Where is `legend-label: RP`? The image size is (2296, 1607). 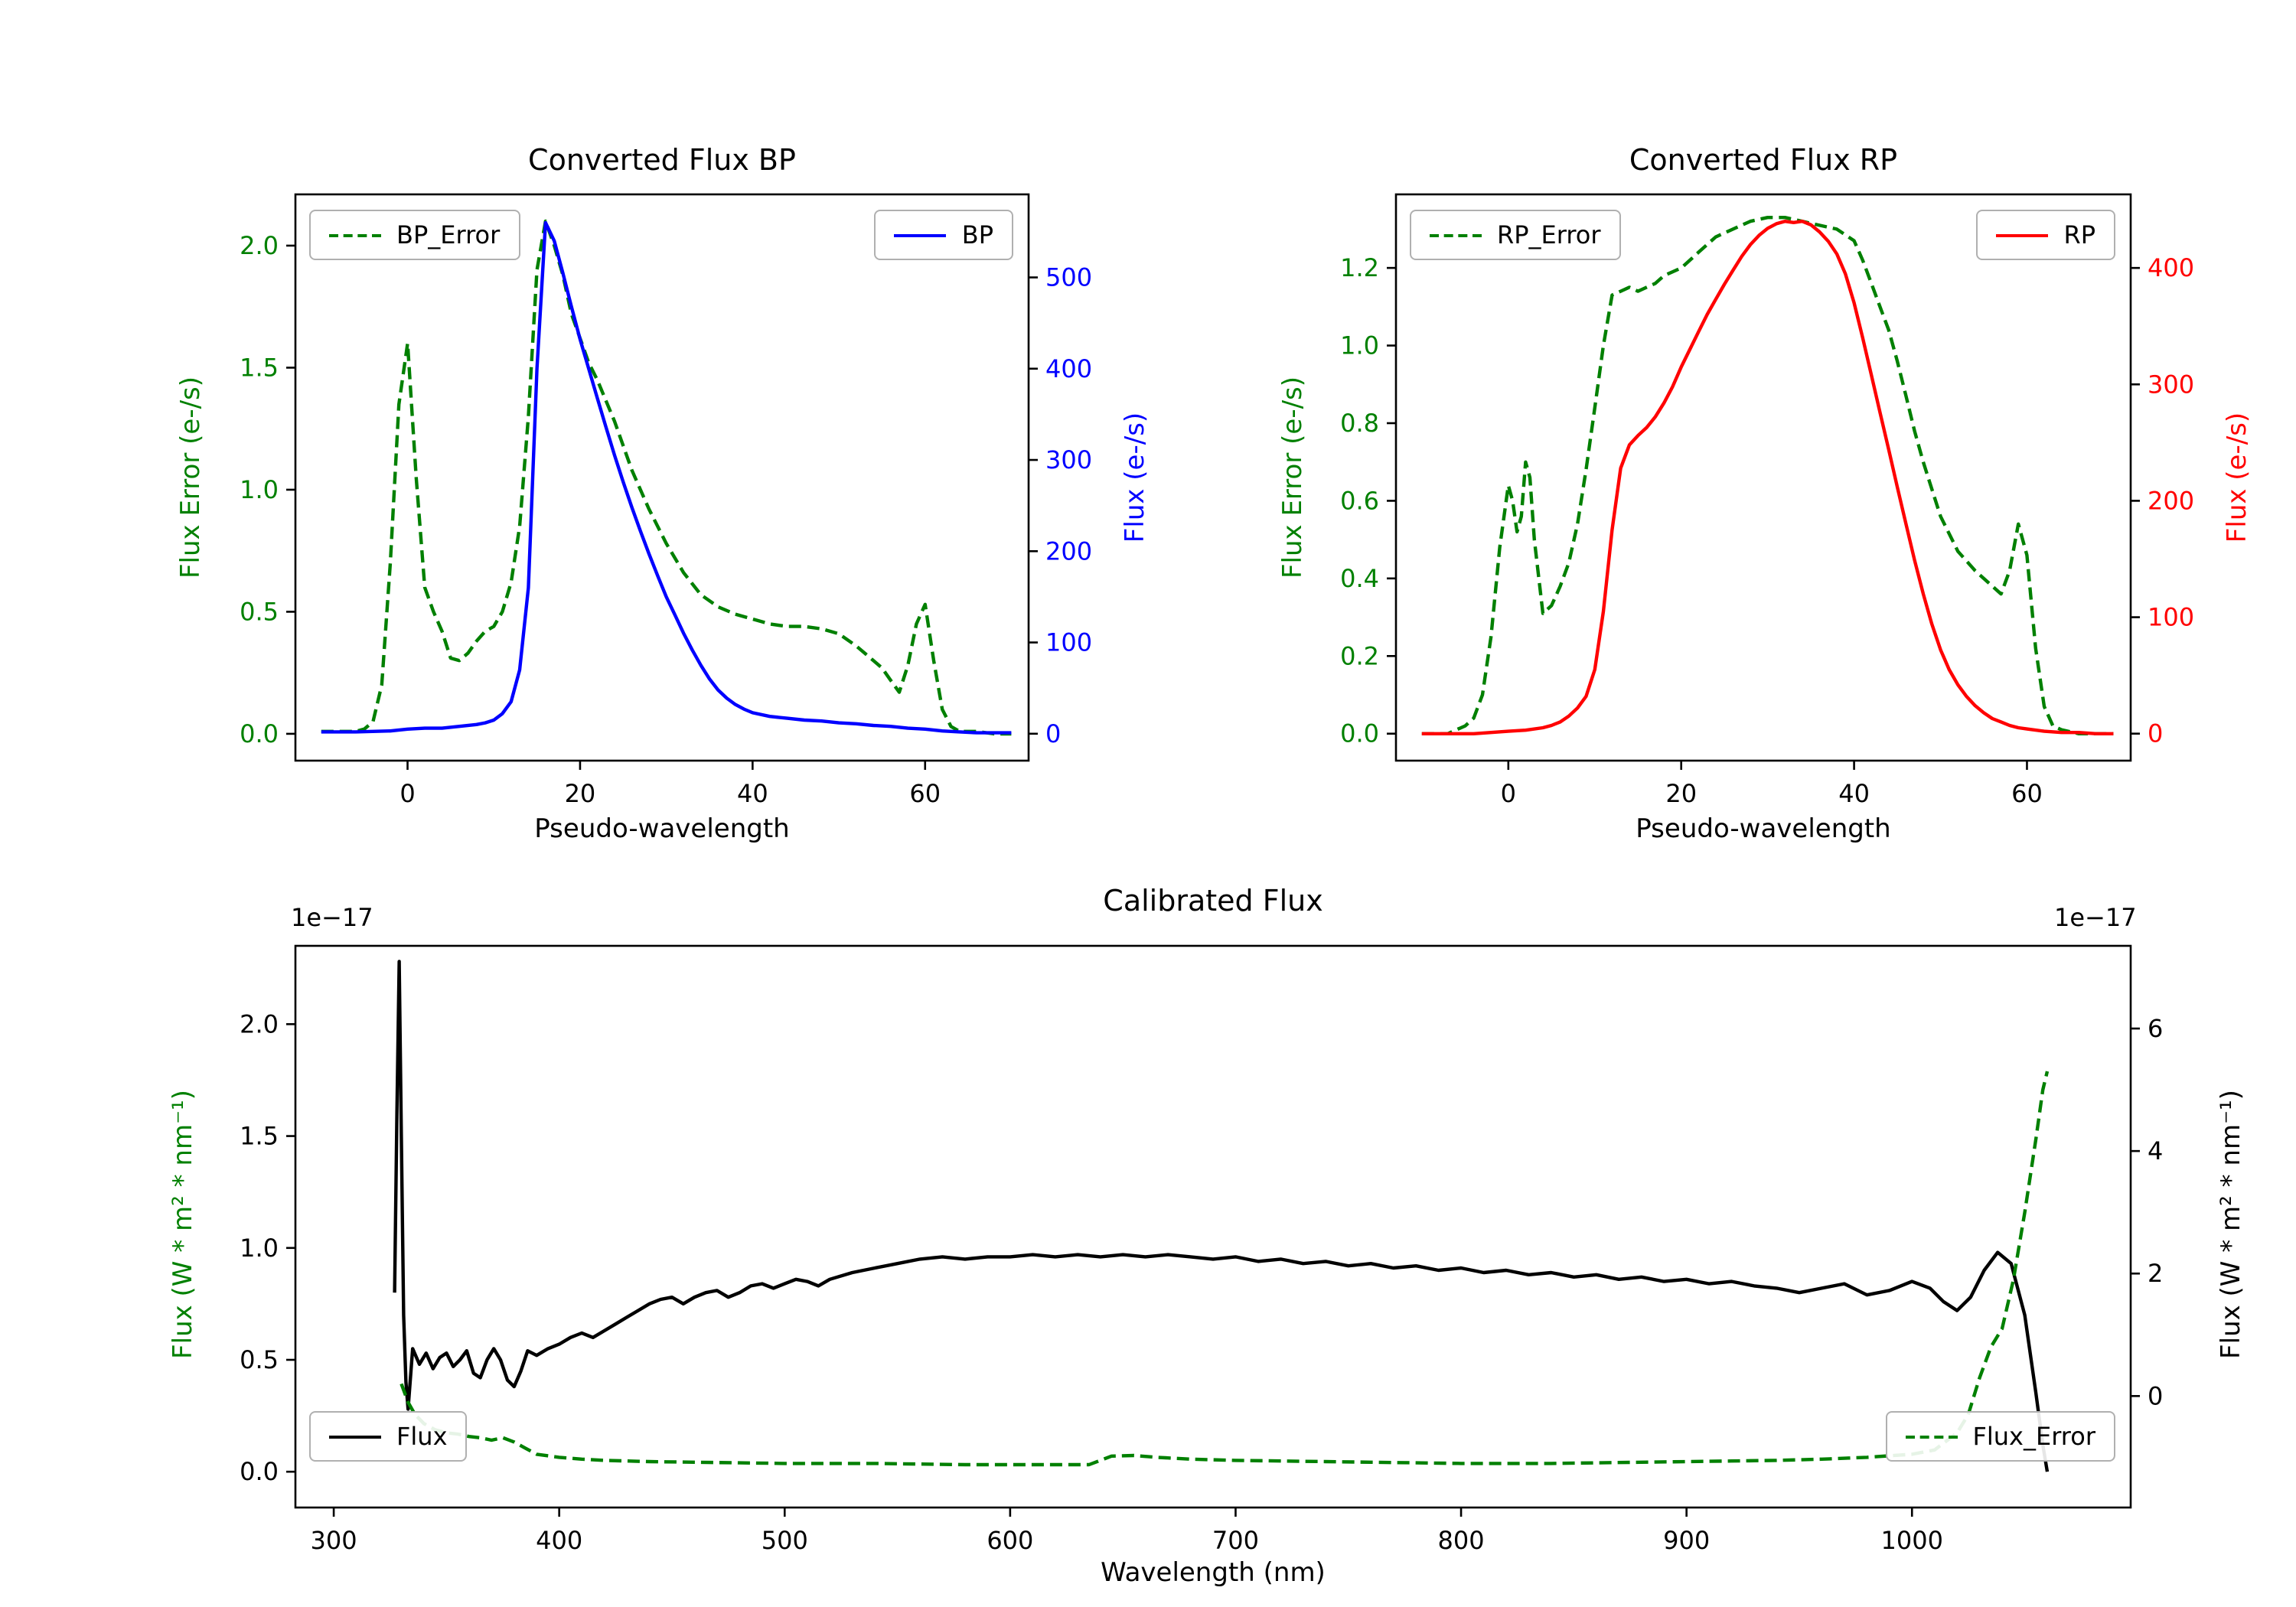 legend-label: RP is located at coordinates (2079, 234).